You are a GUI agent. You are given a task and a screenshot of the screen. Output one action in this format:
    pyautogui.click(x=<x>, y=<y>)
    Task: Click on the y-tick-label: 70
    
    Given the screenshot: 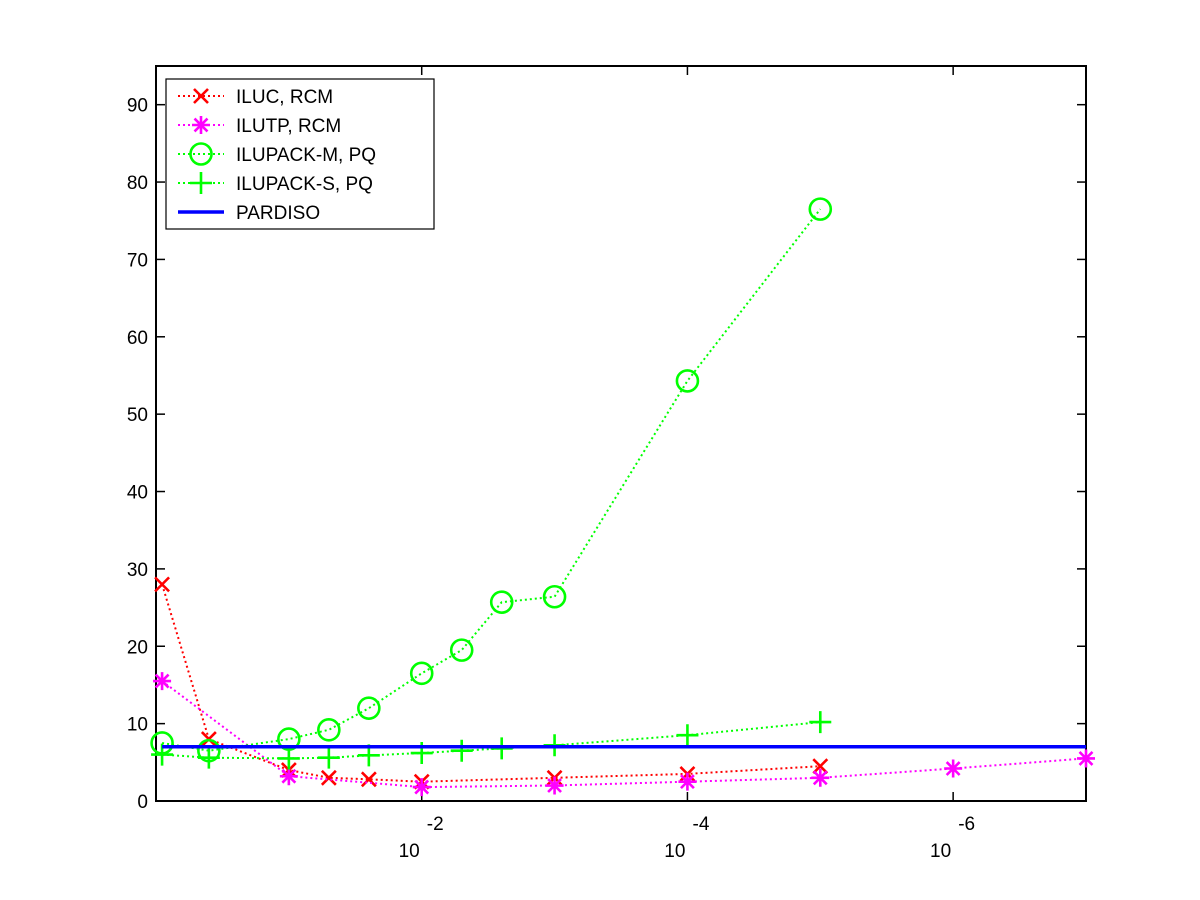 What is the action you would take?
    pyautogui.click(x=137, y=260)
    